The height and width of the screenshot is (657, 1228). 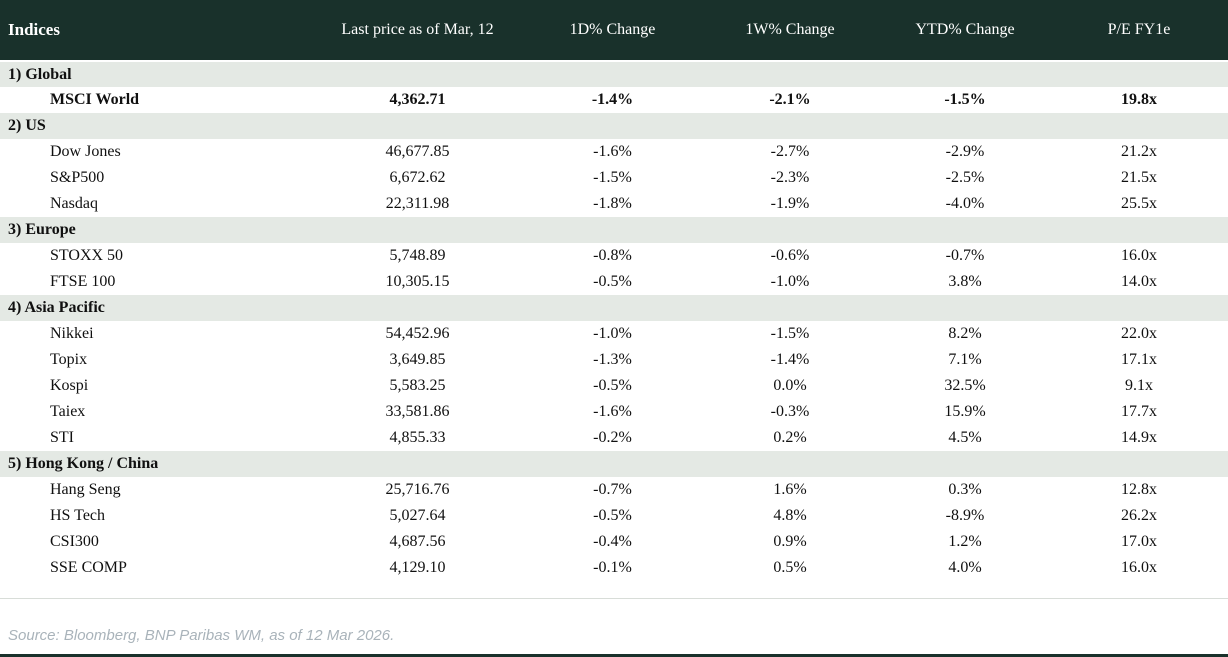 I want to click on pe-cell: 14.9x, so click(x=1139, y=438).